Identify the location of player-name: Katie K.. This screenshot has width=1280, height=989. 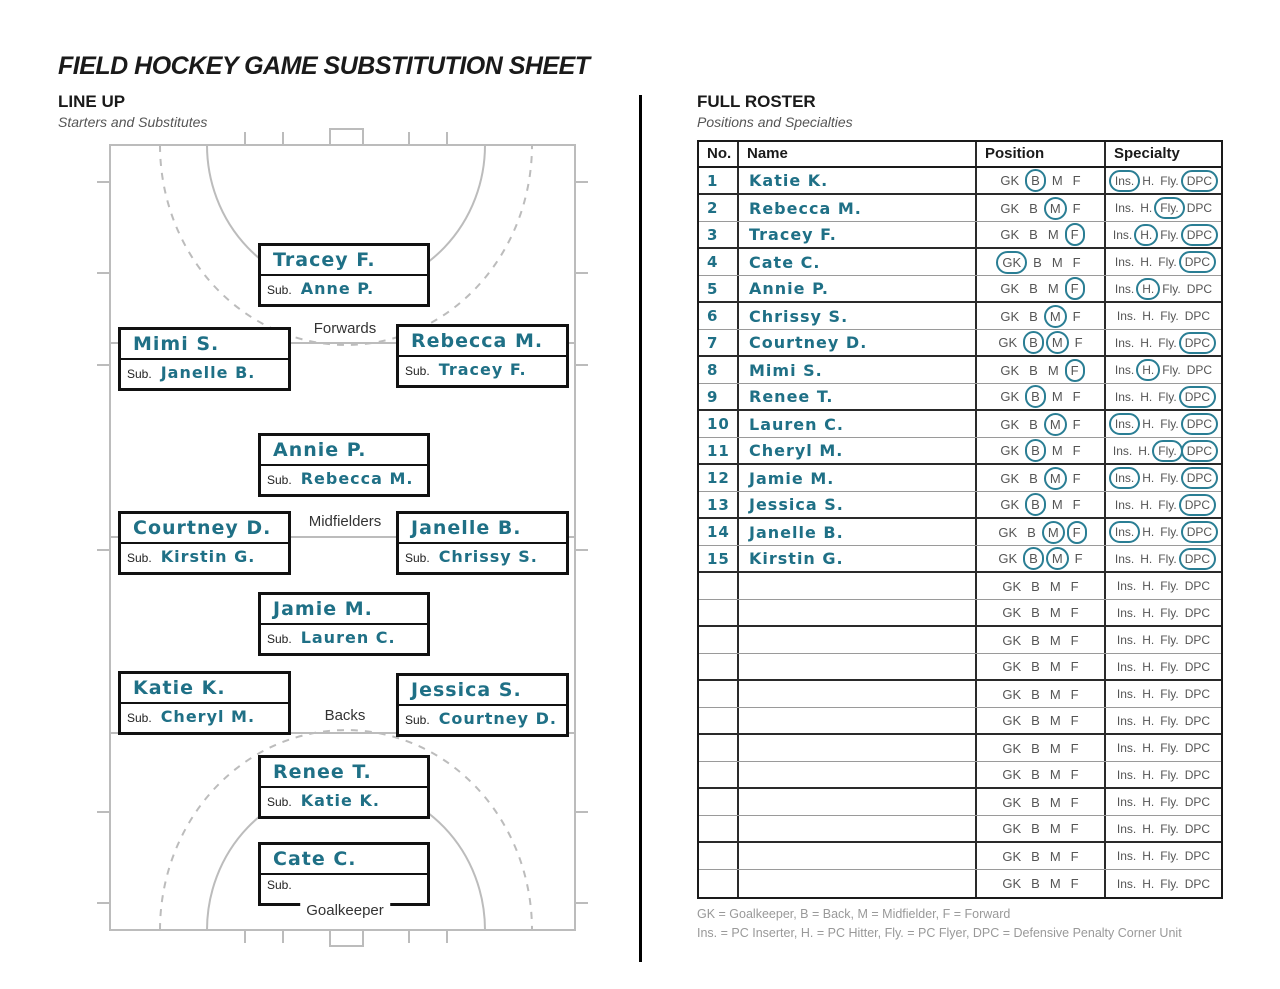
(858, 180).